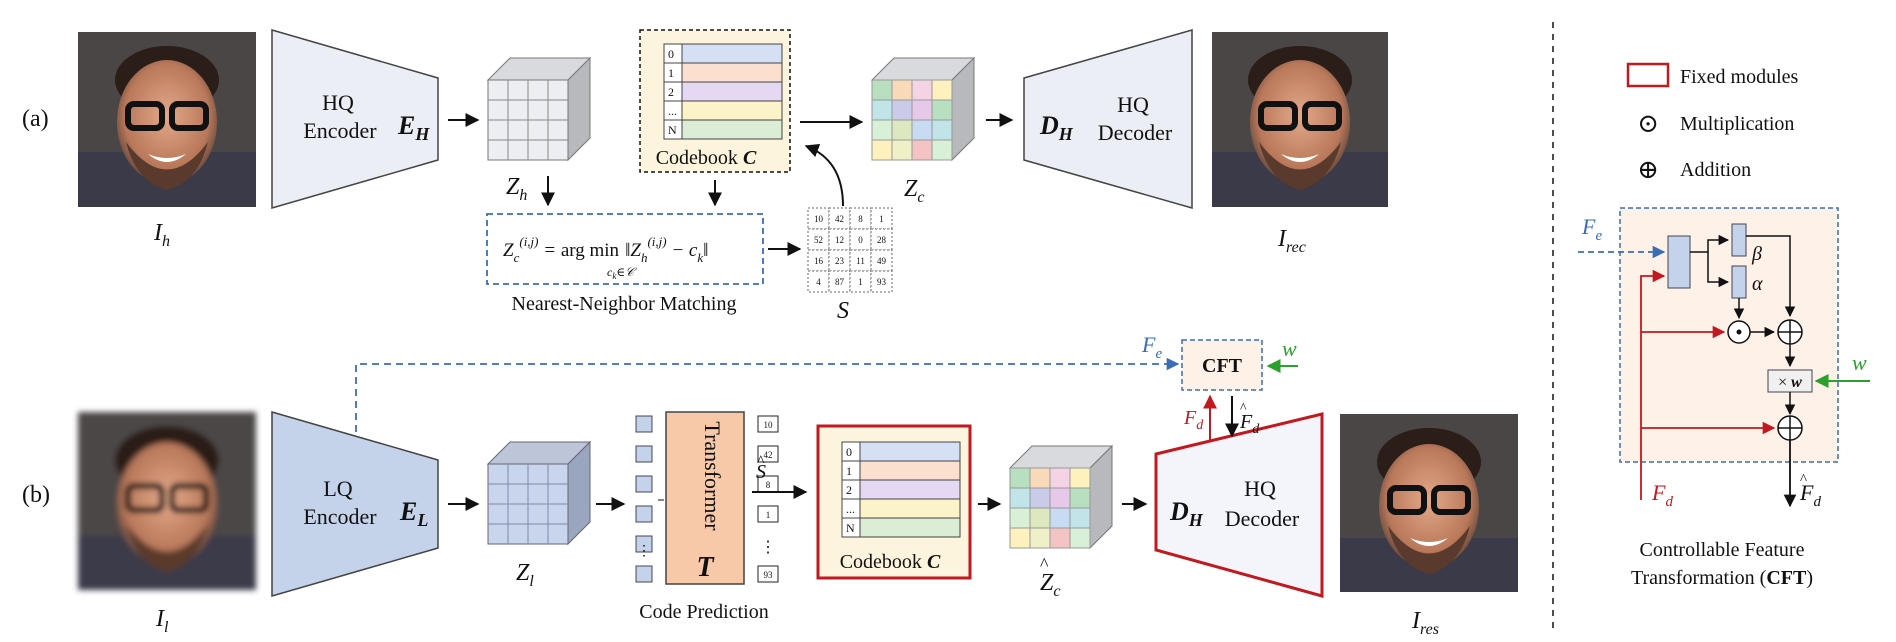 Image resolution: width=1896 pixels, height=642 pixels. Describe the element at coordinates (413, 513) in the screenshot. I see `lq-encoder-symbol: EL` at that location.